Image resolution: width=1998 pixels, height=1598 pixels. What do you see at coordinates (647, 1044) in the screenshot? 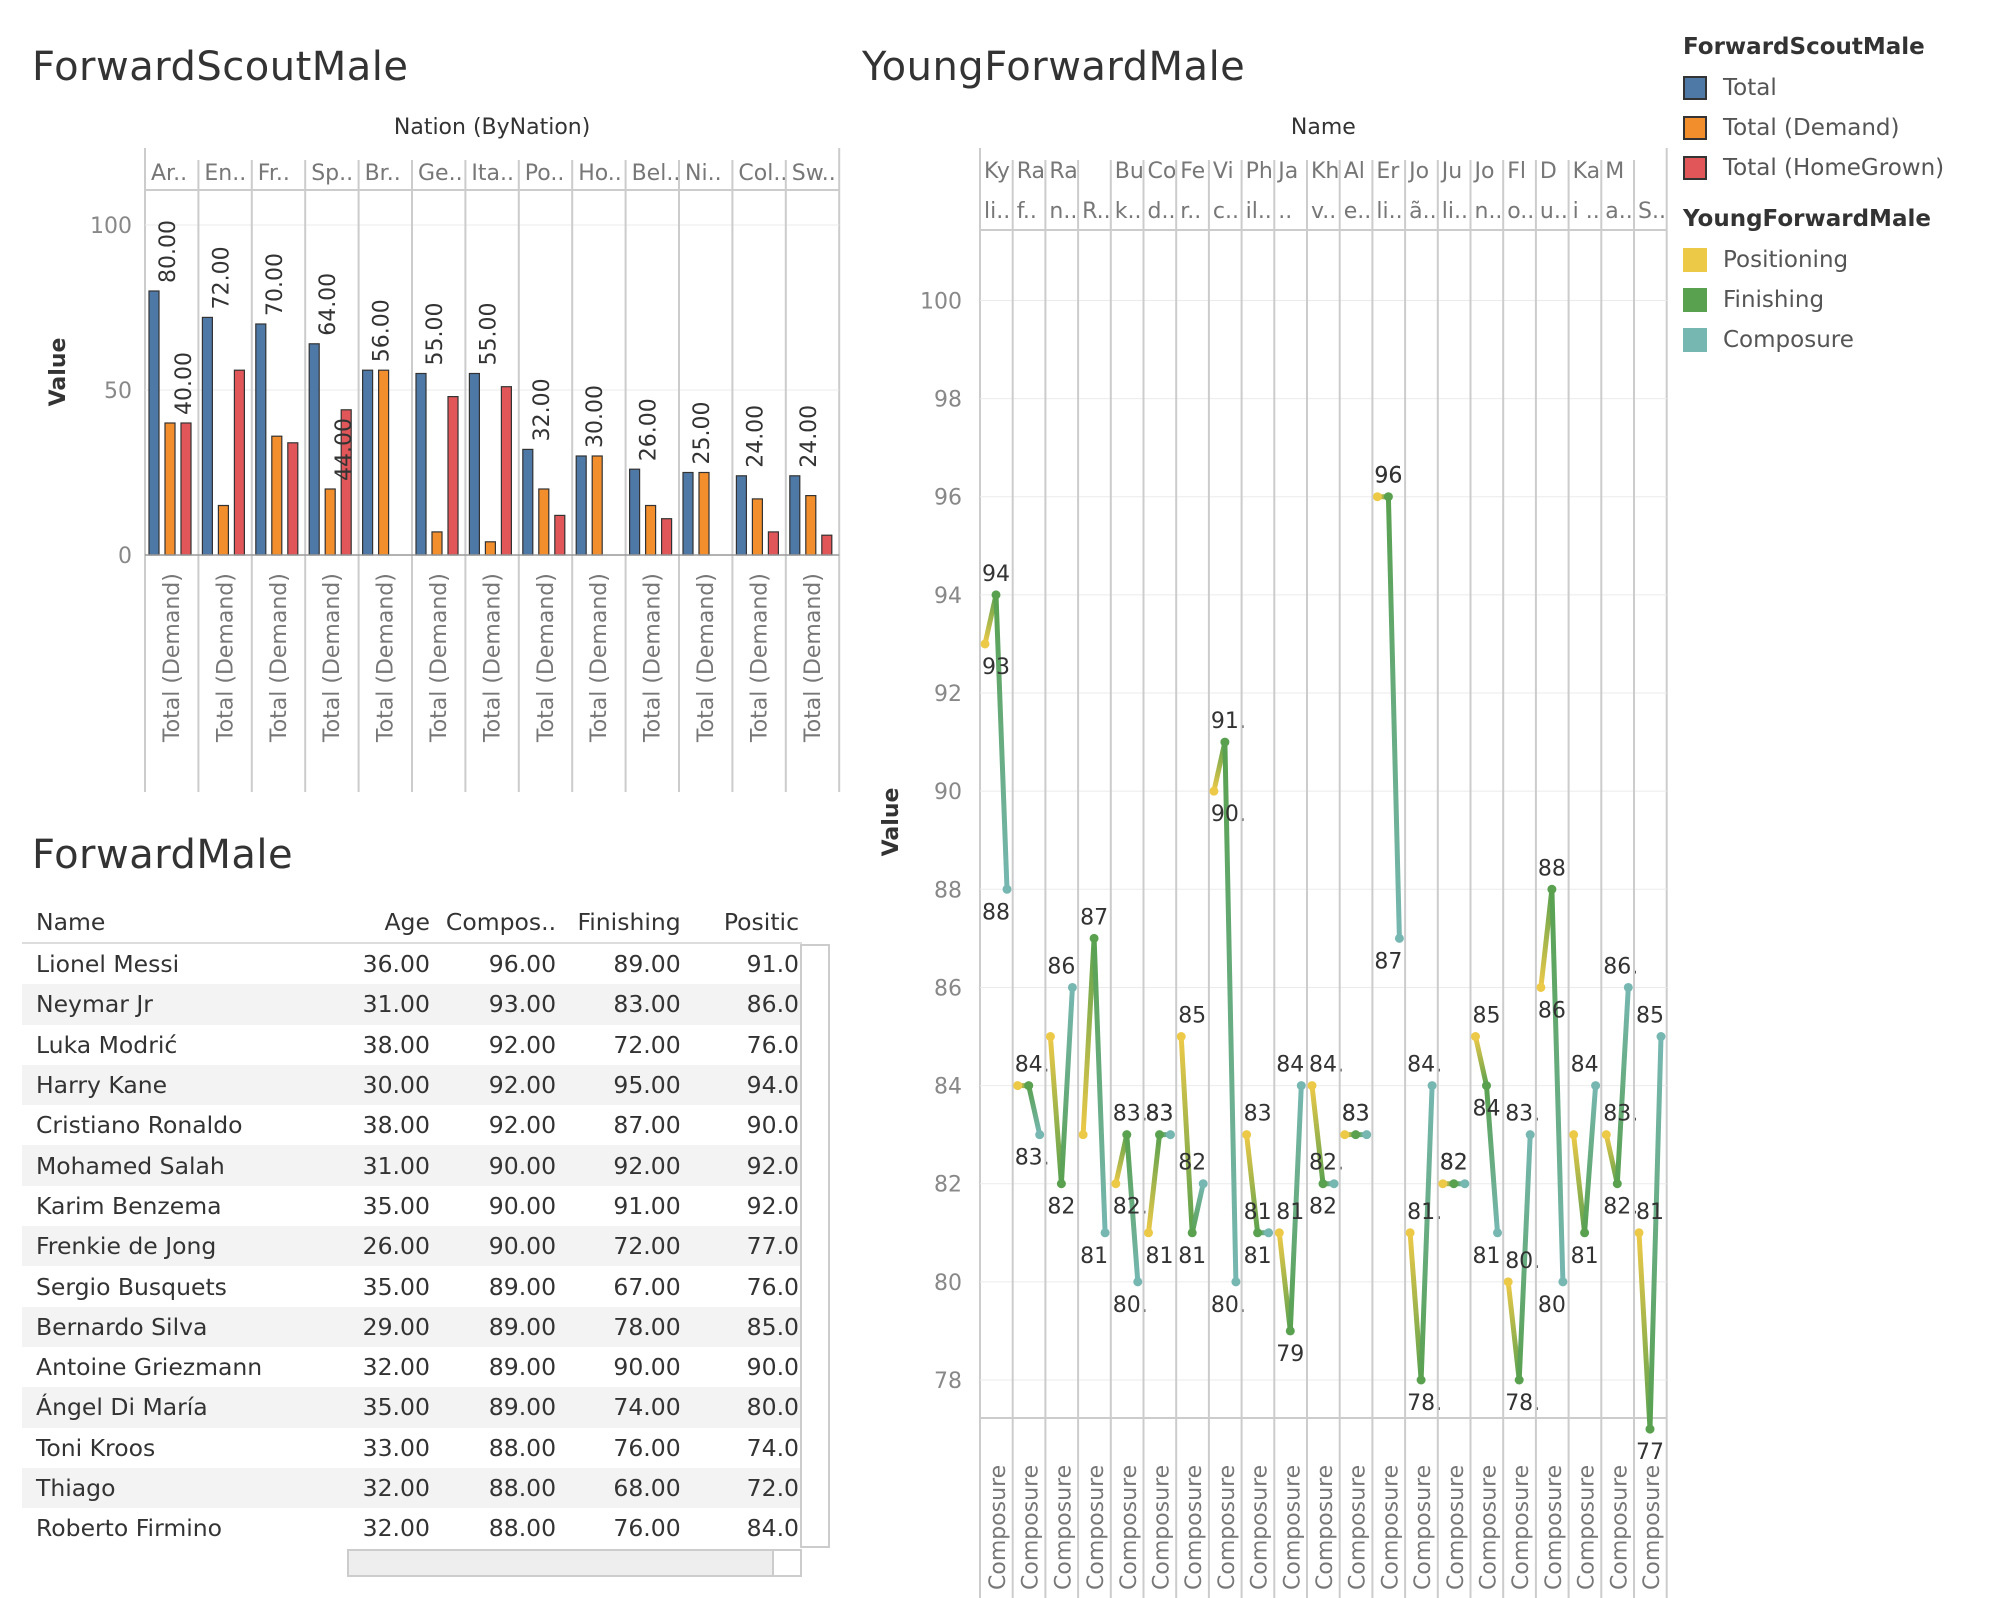
I see `value-cell: 72.00` at bounding box center [647, 1044].